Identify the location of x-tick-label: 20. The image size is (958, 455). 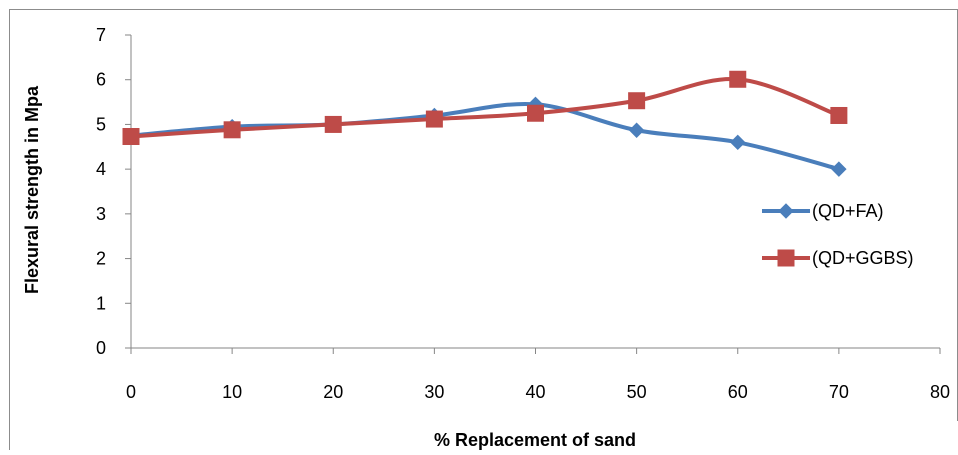
(333, 392).